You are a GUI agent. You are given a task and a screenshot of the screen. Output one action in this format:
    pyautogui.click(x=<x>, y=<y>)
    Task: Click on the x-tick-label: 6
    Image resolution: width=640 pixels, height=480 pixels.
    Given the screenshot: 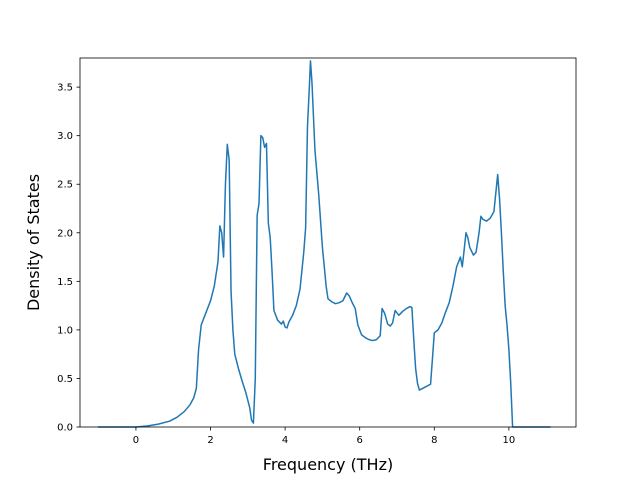 What is the action you would take?
    pyautogui.click(x=360, y=440)
    